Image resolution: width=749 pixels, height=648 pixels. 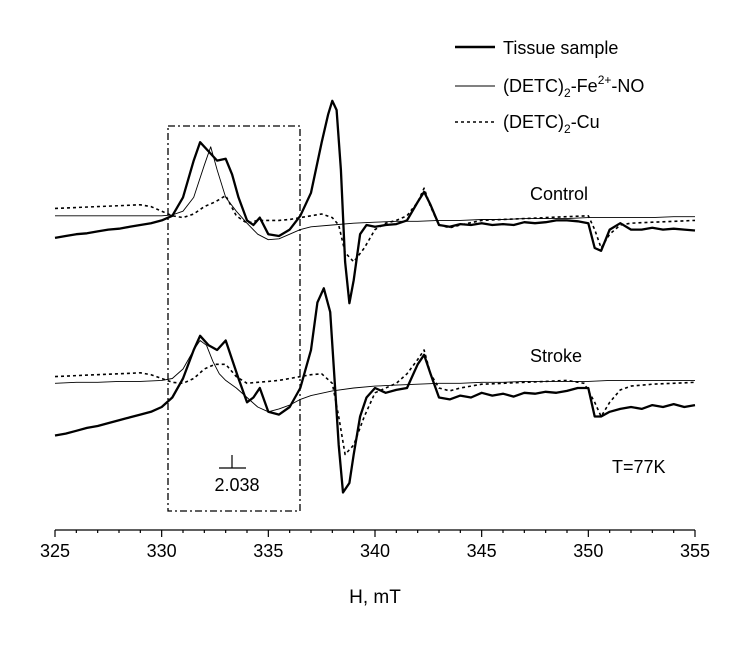 What do you see at coordinates (585, 122) in the screenshot?
I see `legend-cu-mid: -Cu` at bounding box center [585, 122].